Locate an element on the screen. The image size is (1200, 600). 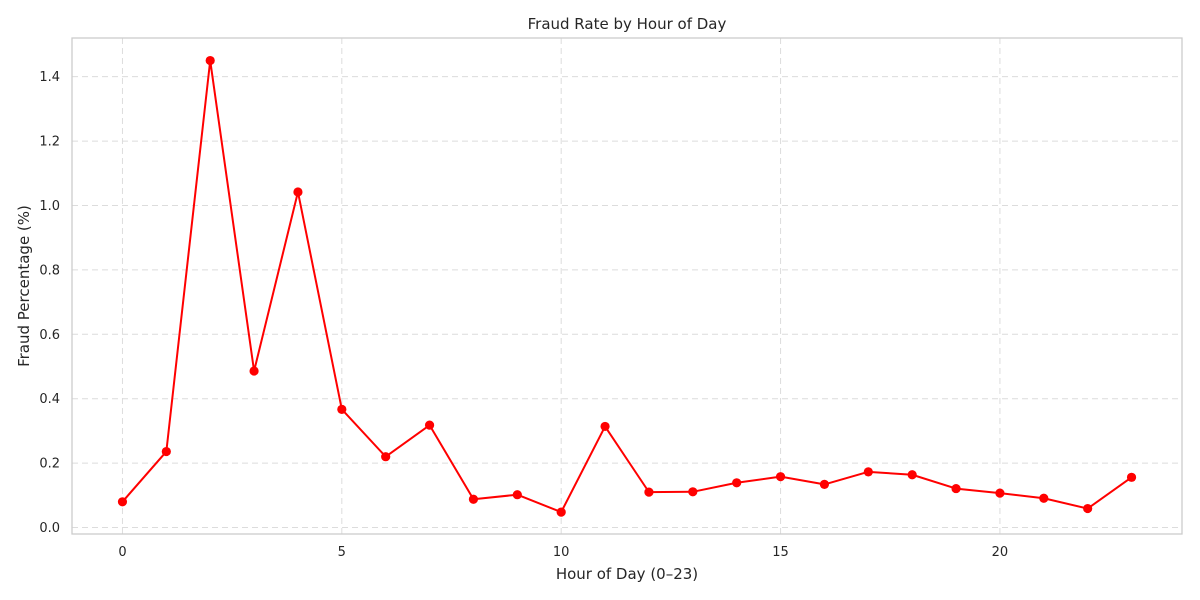
y-tick-label: 0.6 is located at coordinates (49, 335).